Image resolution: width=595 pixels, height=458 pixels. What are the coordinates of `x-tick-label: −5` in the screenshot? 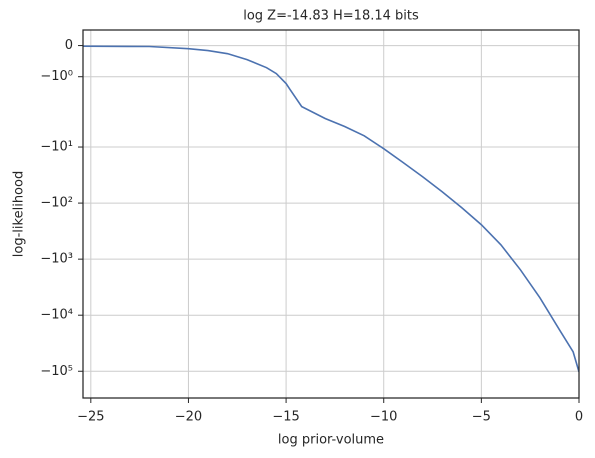 It's located at (481, 417).